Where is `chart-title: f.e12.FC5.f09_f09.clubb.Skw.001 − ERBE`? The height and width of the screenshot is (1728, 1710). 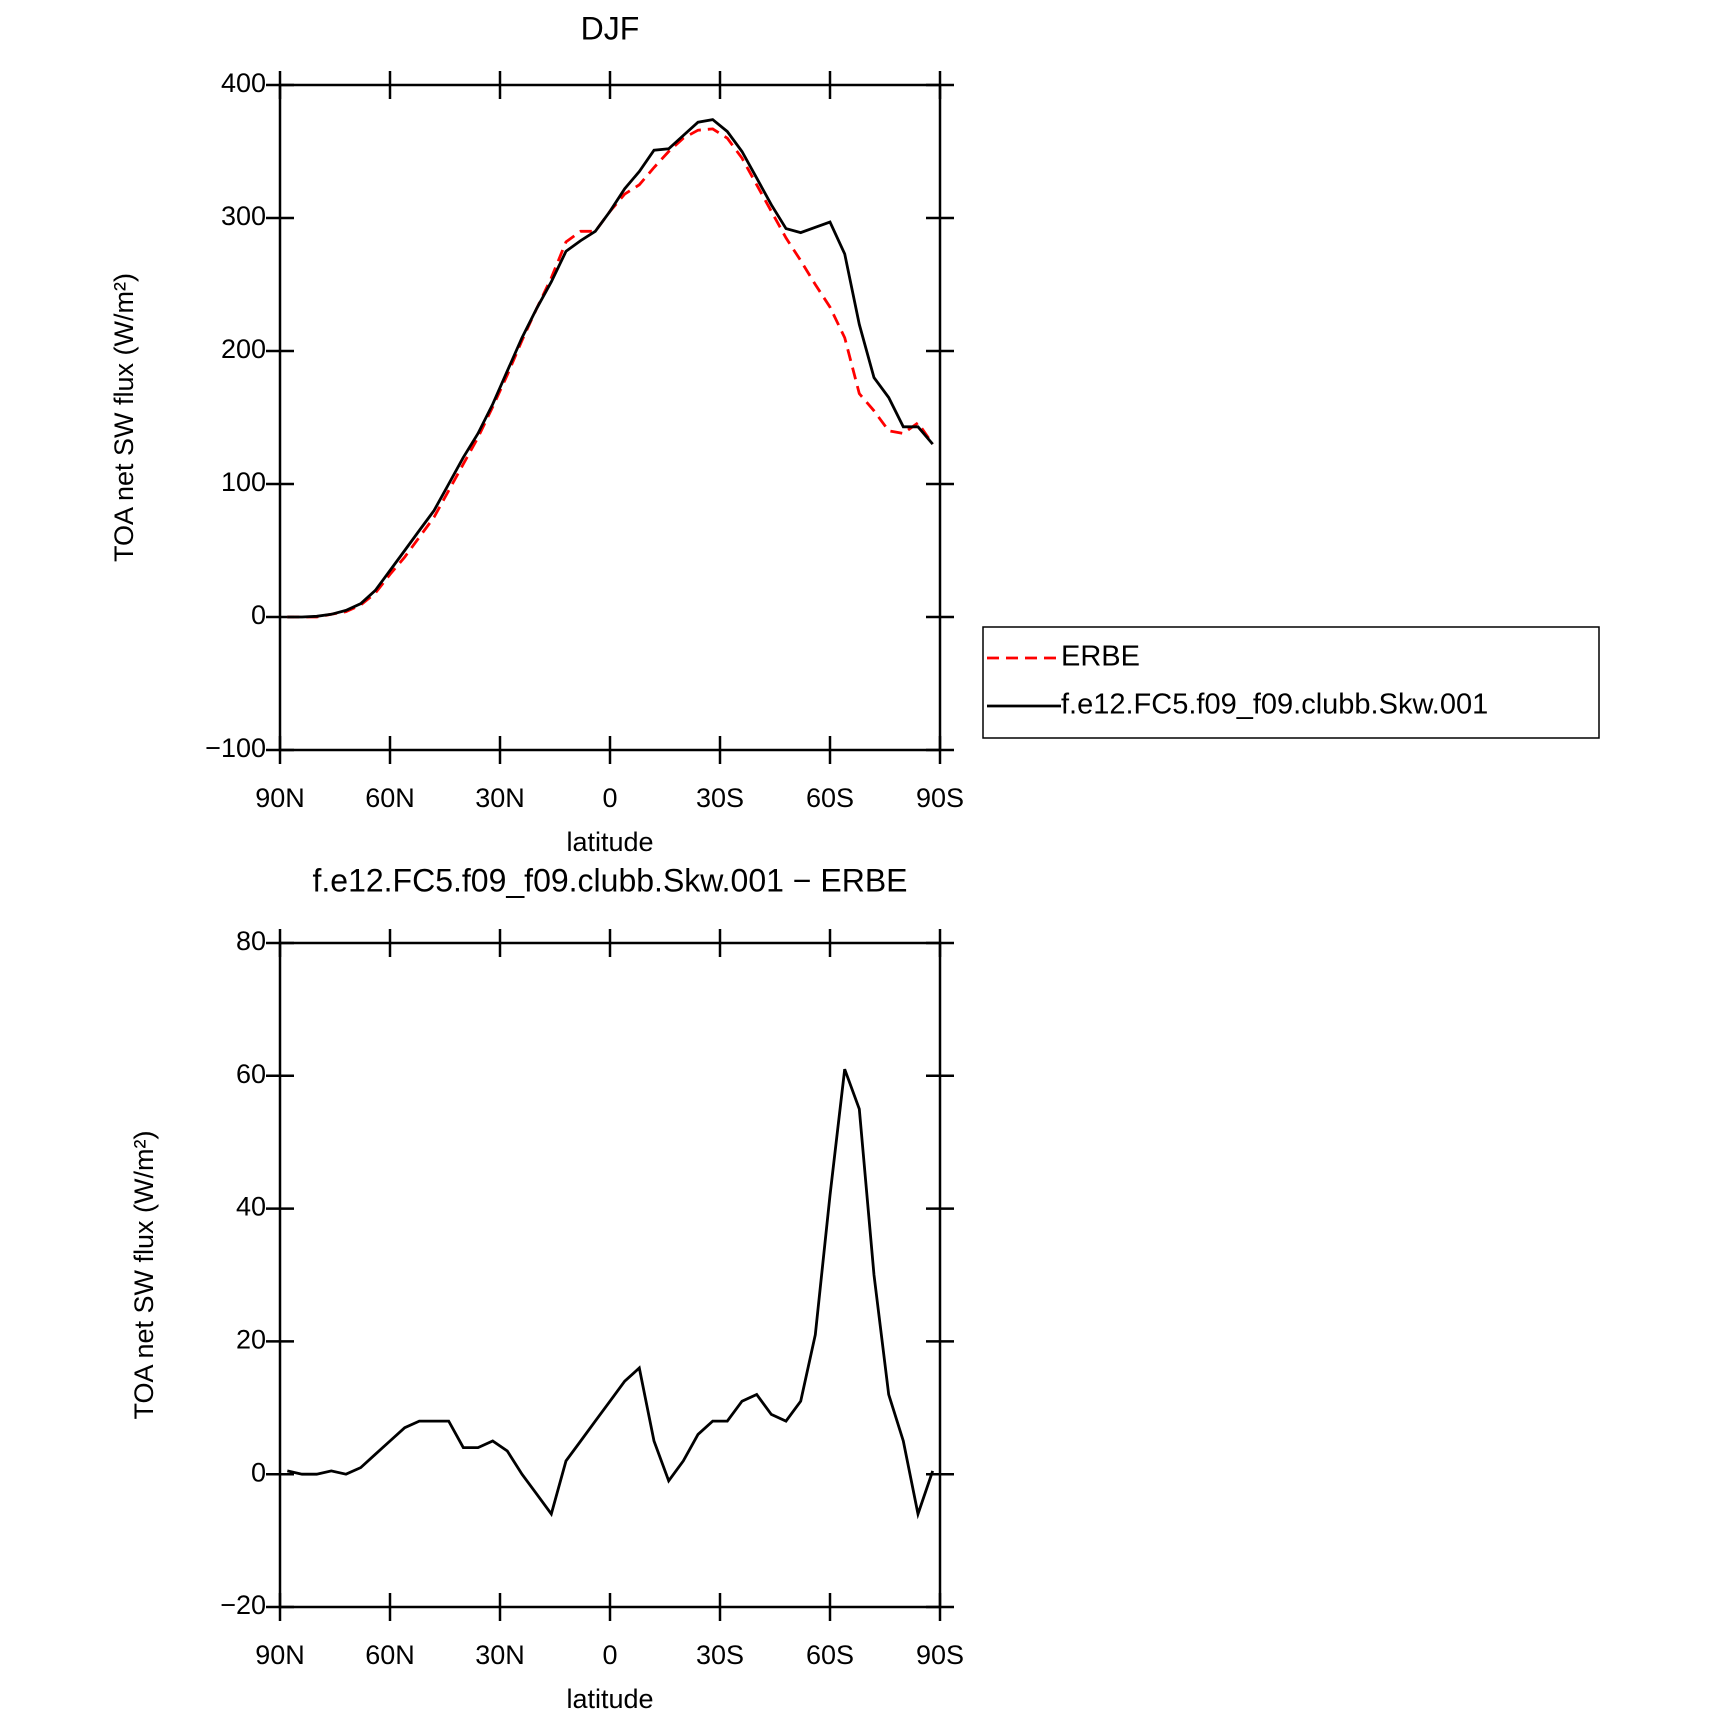 chart-title: f.e12.FC5.f09_f09.clubb.Skw.001 − ERBE is located at coordinates (609, 880).